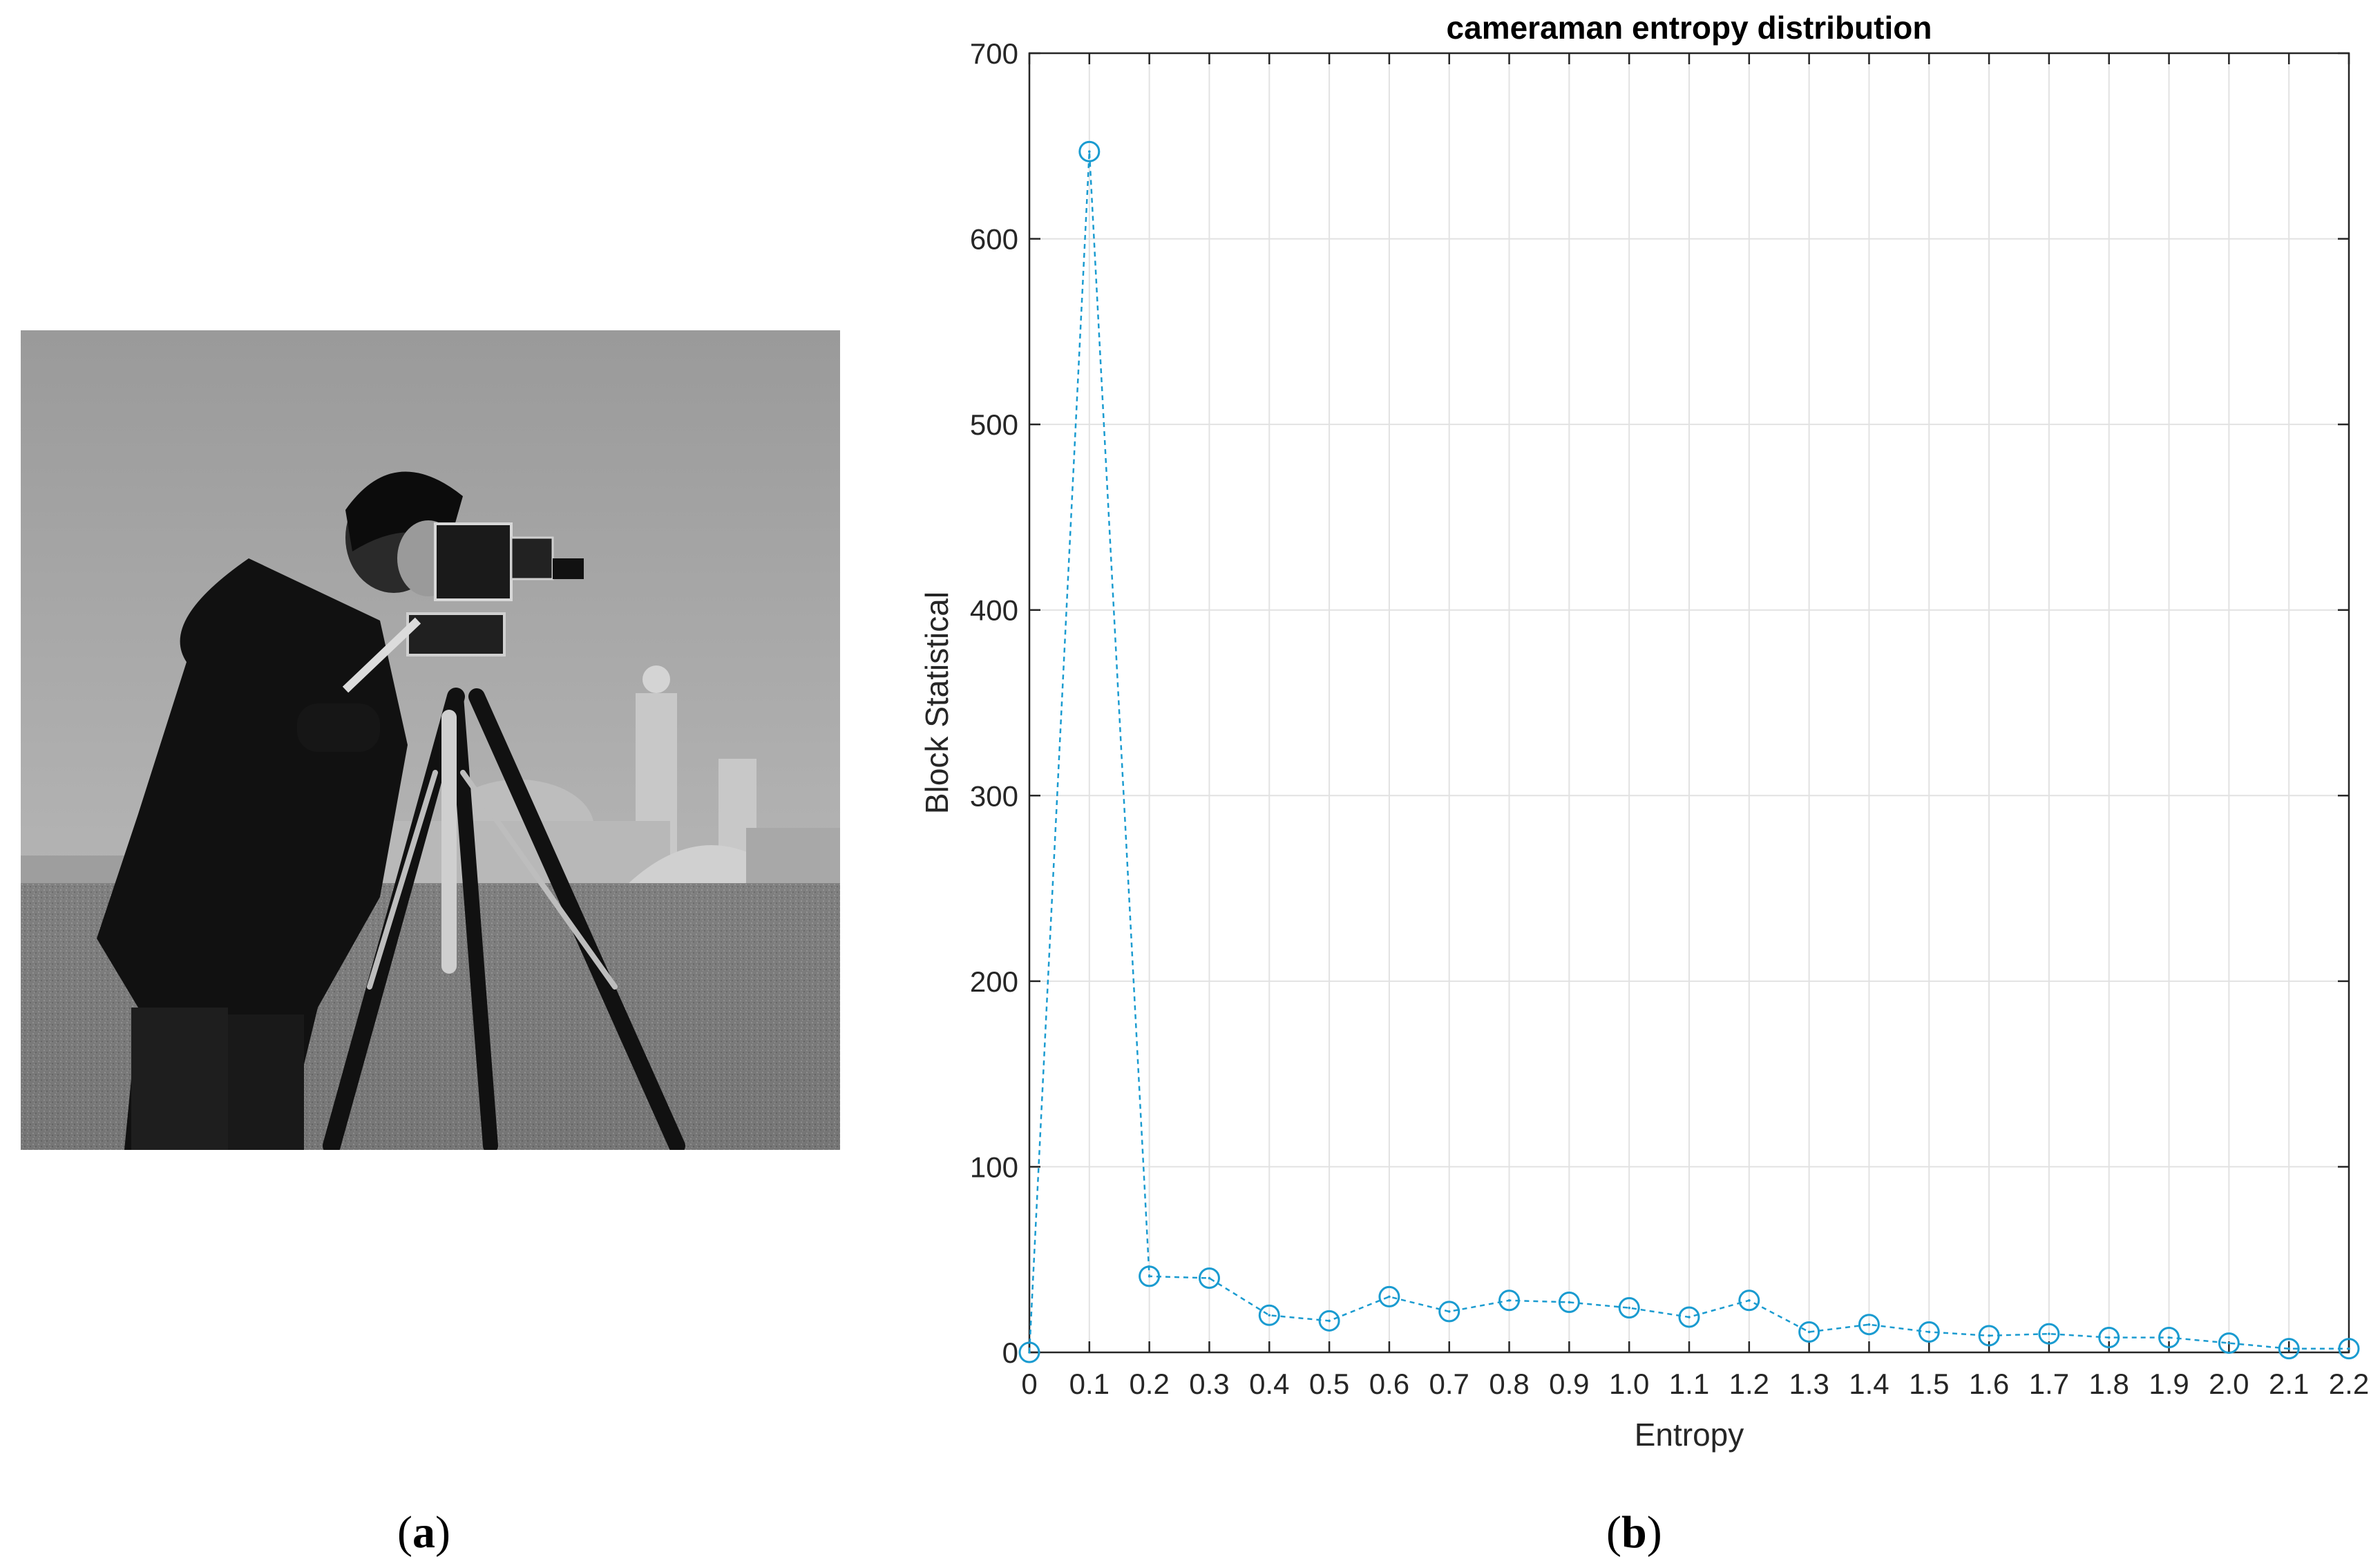 Image resolution: width=2380 pixels, height=1559 pixels. I want to click on x-tick-label: 1.4, so click(1869, 1384).